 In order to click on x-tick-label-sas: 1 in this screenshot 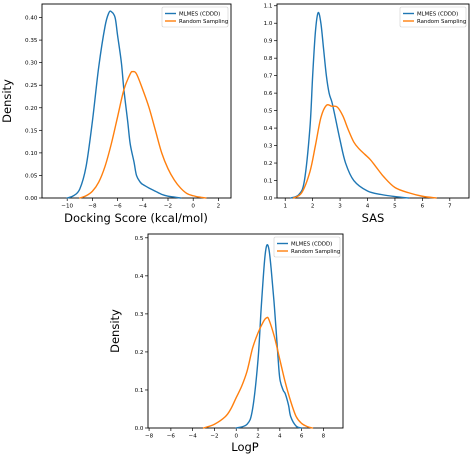, I will do `click(285, 207)`.